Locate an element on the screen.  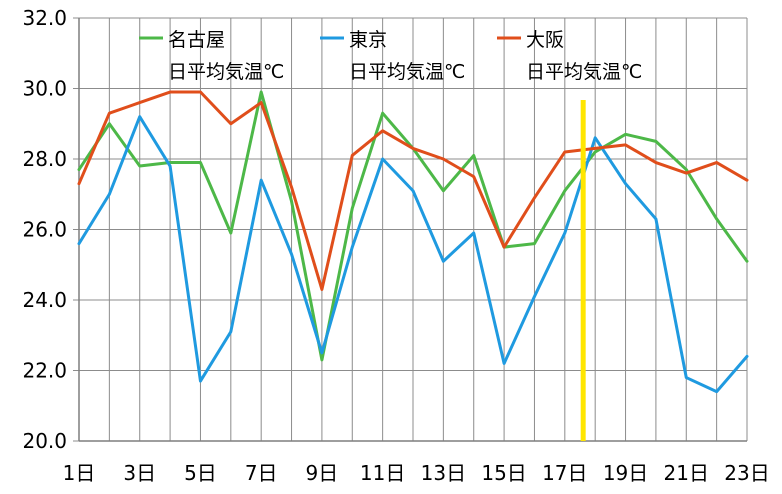
x-tick-label: 11日 is located at coordinates (382, 473).